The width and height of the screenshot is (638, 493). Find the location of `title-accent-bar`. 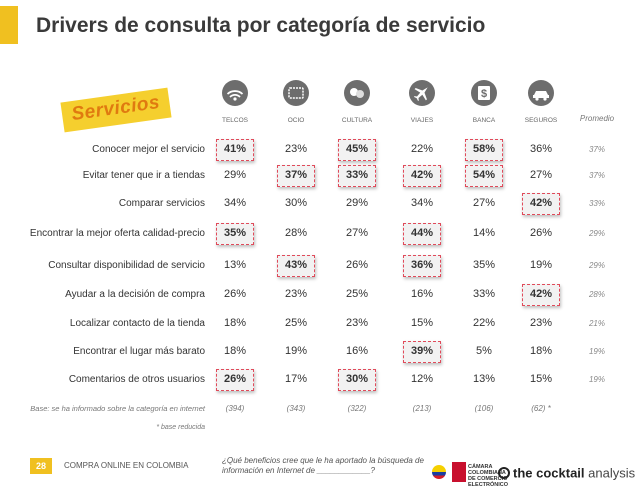

title-accent-bar is located at coordinates (9, 25).